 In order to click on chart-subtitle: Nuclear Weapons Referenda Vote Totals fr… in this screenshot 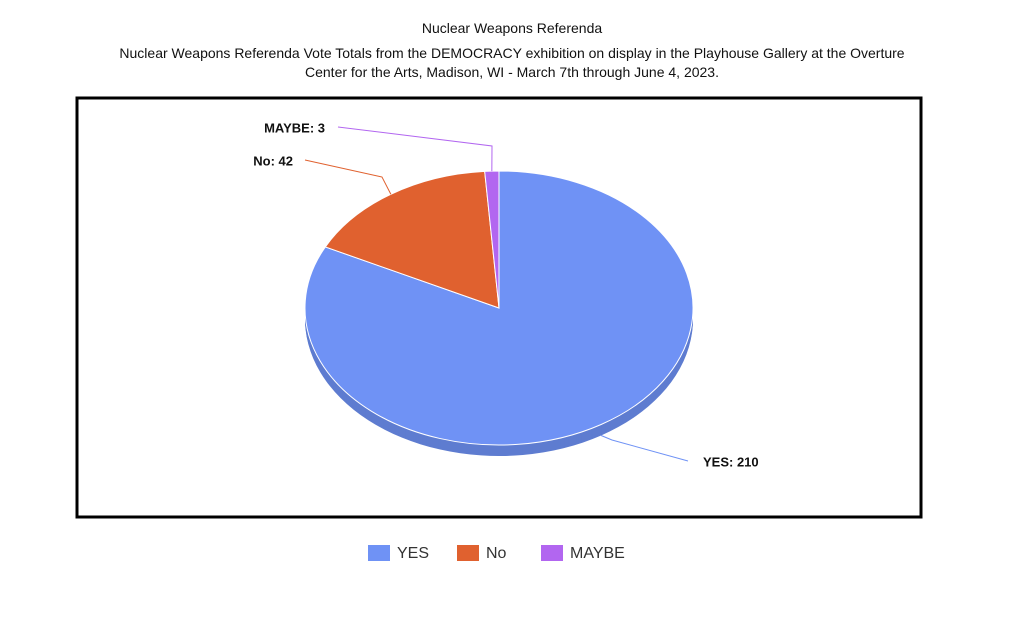, I will do `click(512, 62)`.